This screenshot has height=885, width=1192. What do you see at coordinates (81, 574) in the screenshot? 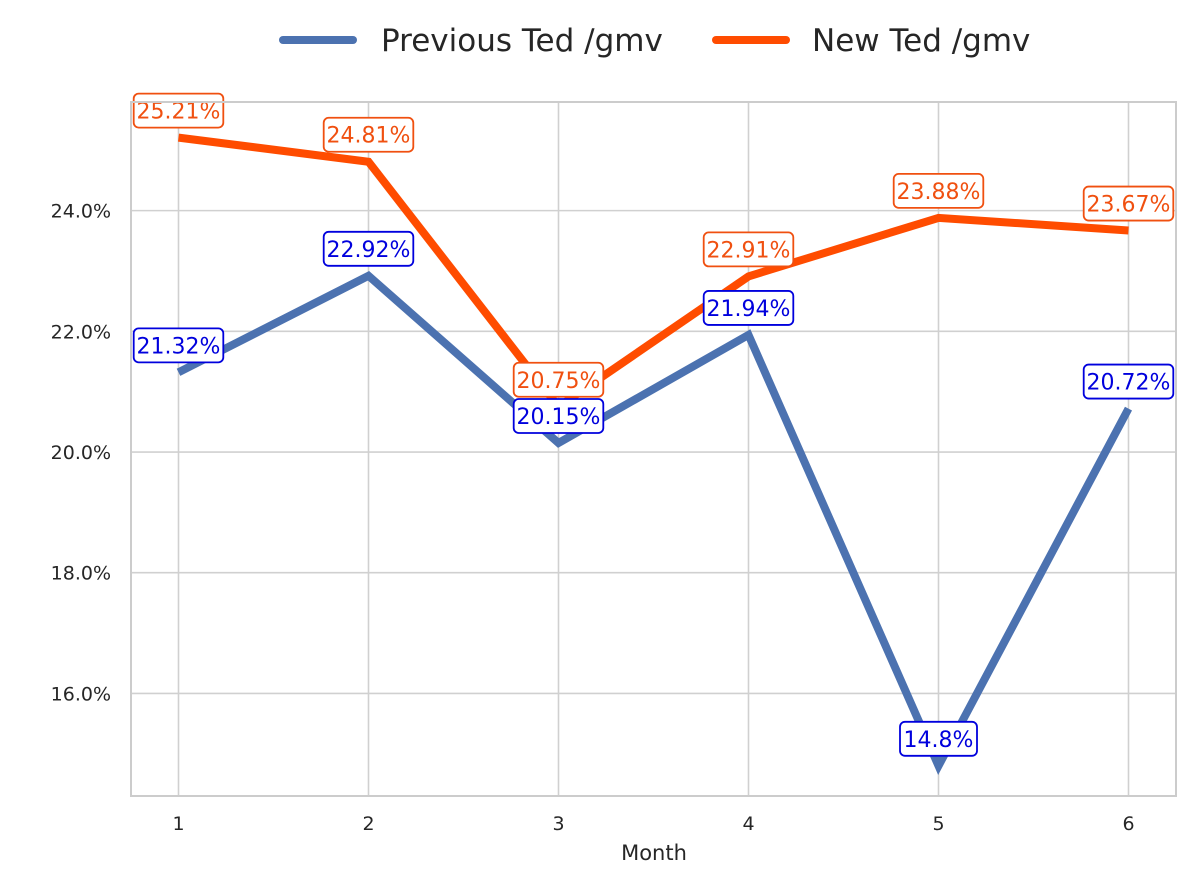
I see `y-tick-label: 18.0%` at bounding box center [81, 574].